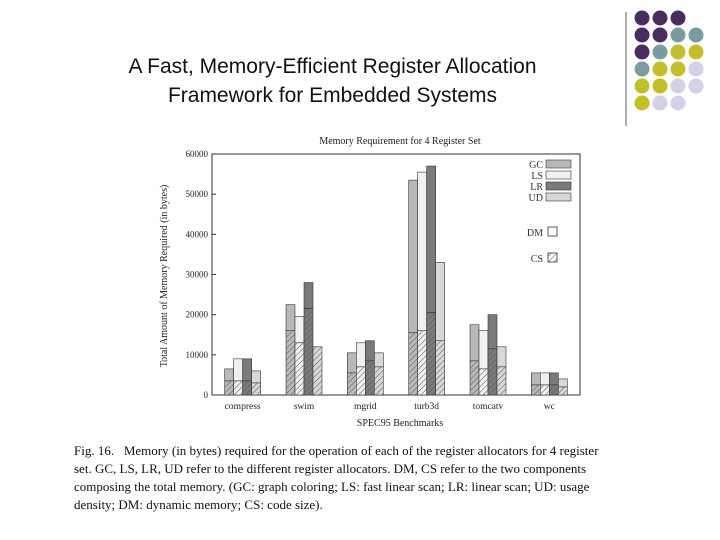 Image resolution: width=720 pixels, height=540 pixels. What do you see at coordinates (536, 187) in the screenshot?
I see `legend-label-lr: LR` at bounding box center [536, 187].